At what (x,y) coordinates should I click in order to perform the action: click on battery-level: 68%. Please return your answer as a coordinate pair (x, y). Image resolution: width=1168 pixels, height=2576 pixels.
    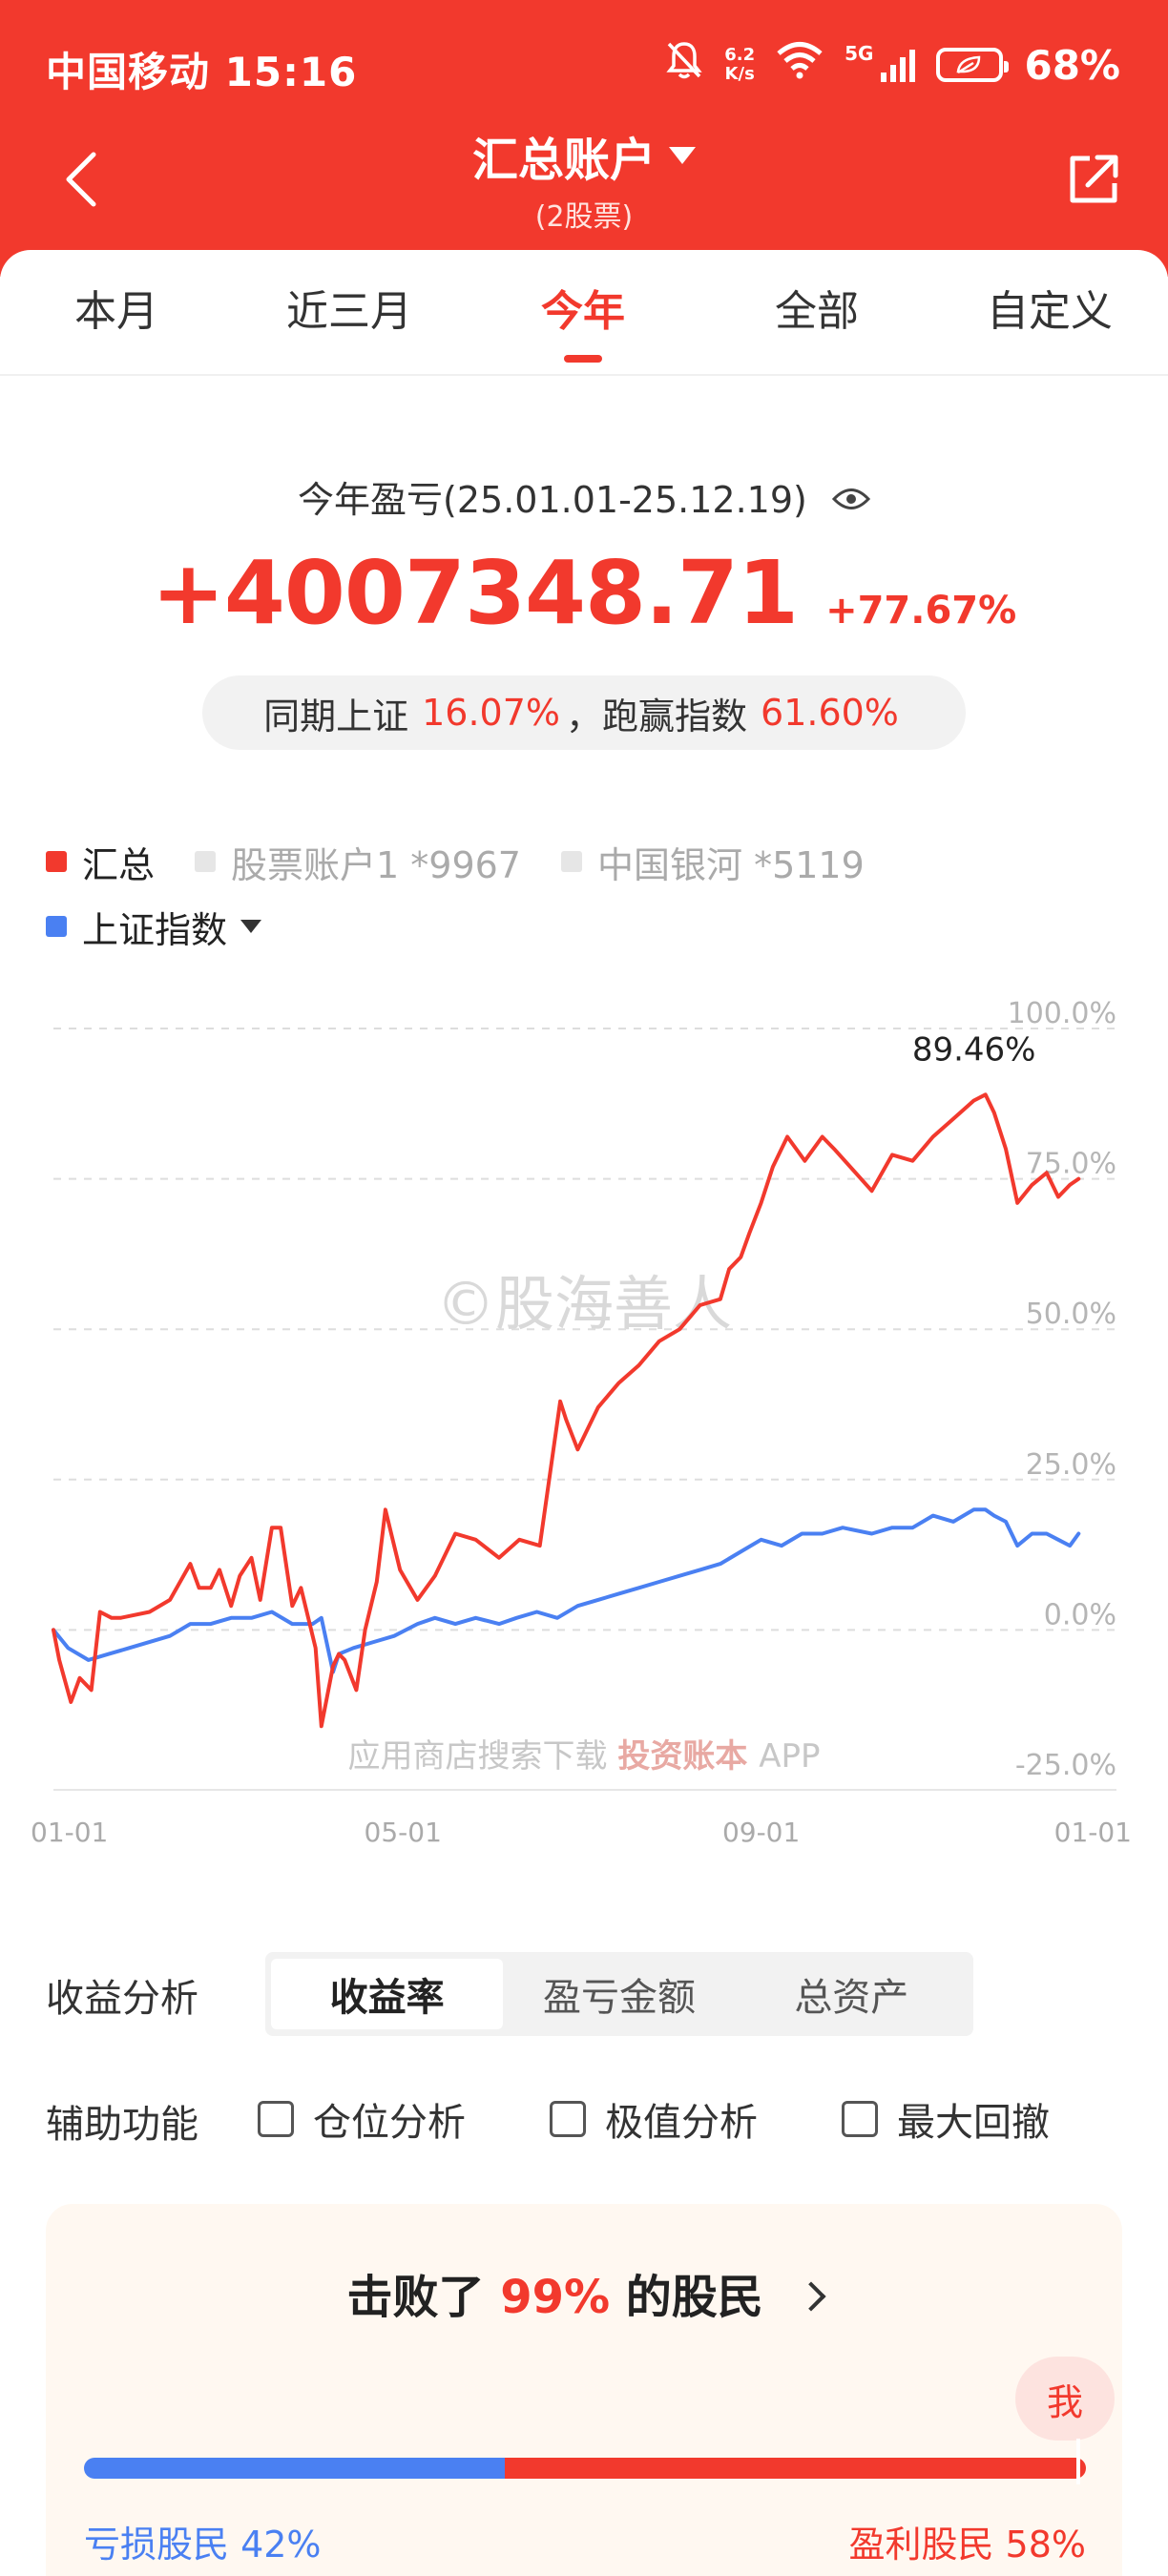
    Looking at the image, I should click on (1072, 65).